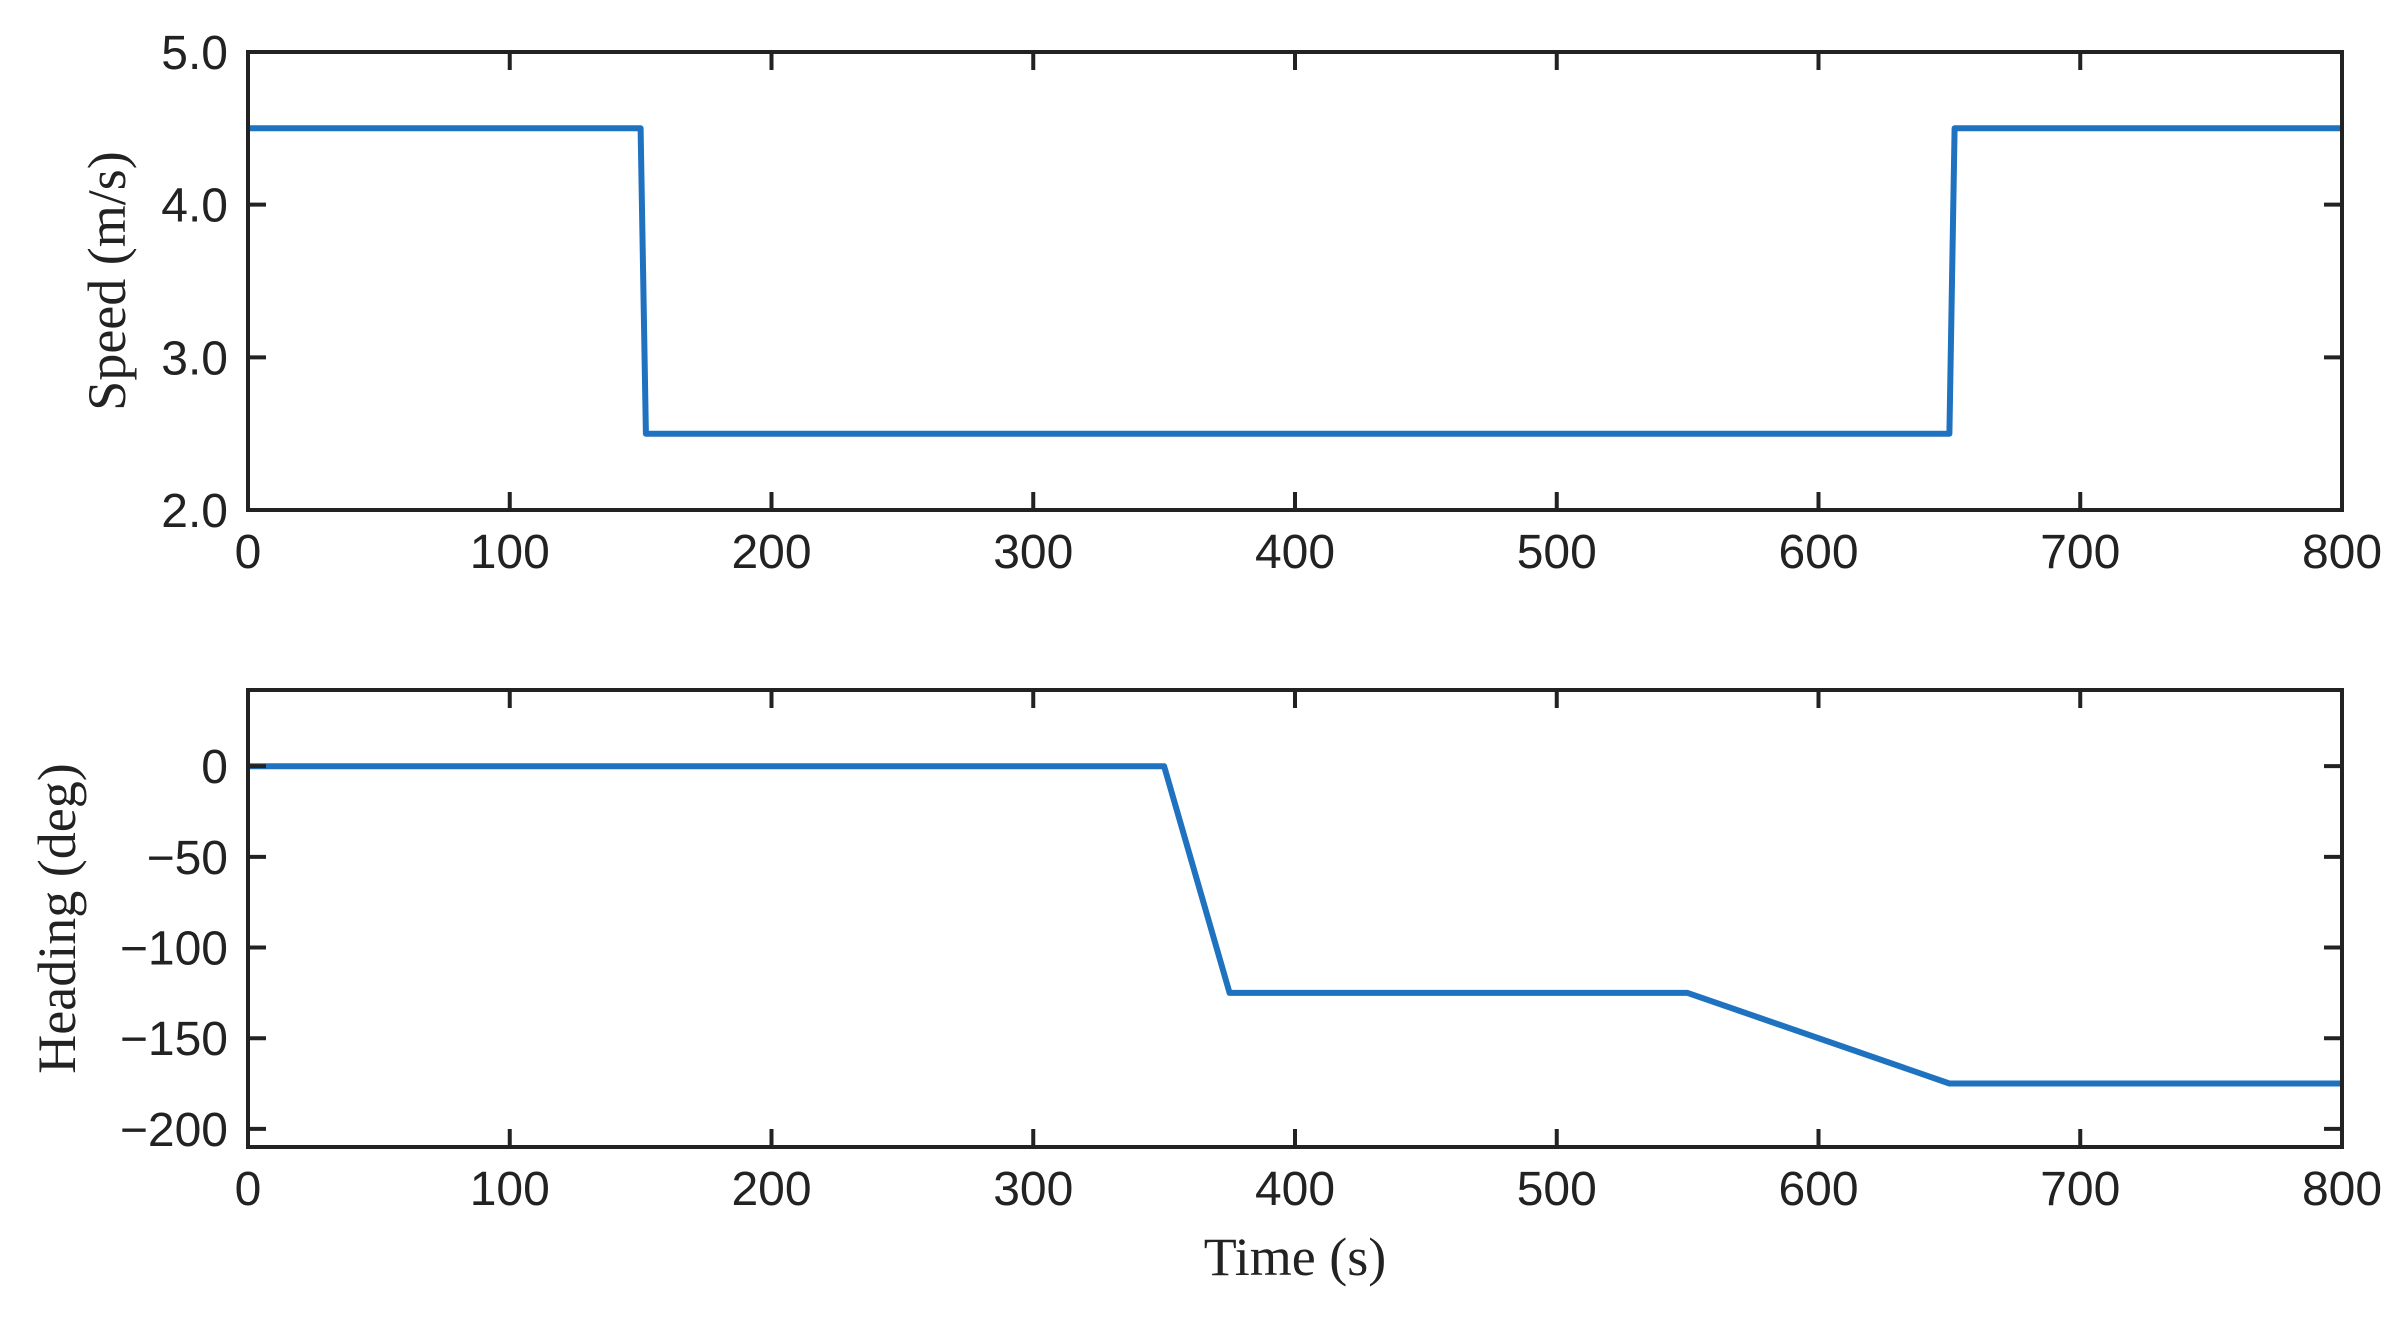 The image size is (2407, 1320). Describe the element at coordinates (174, 949) in the screenshot. I see `y-tick-label: −100` at that location.